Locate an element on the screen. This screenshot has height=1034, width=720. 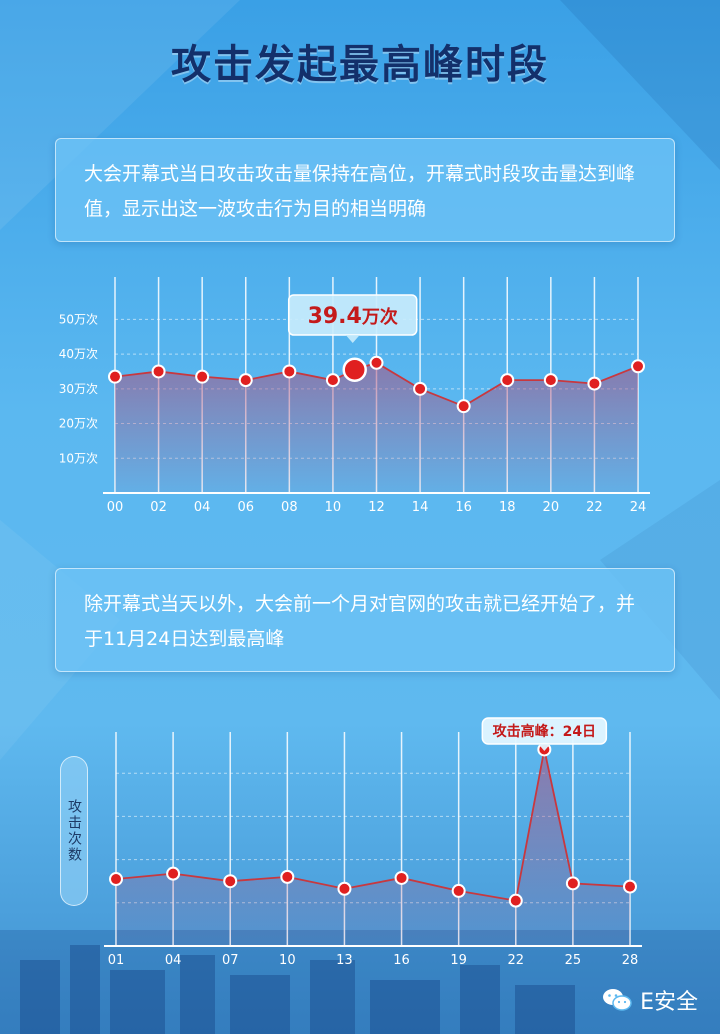
x-tick-label: 14 is located at coordinates (420, 507).